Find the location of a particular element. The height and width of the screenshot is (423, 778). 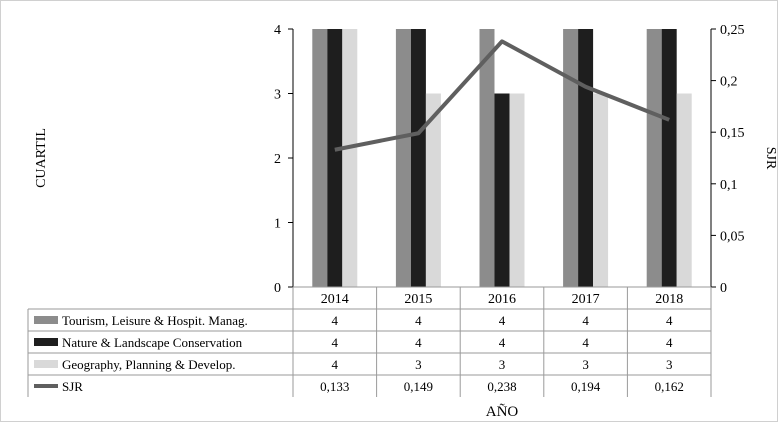

left-tick-label: 0 is located at coordinates (277, 288).